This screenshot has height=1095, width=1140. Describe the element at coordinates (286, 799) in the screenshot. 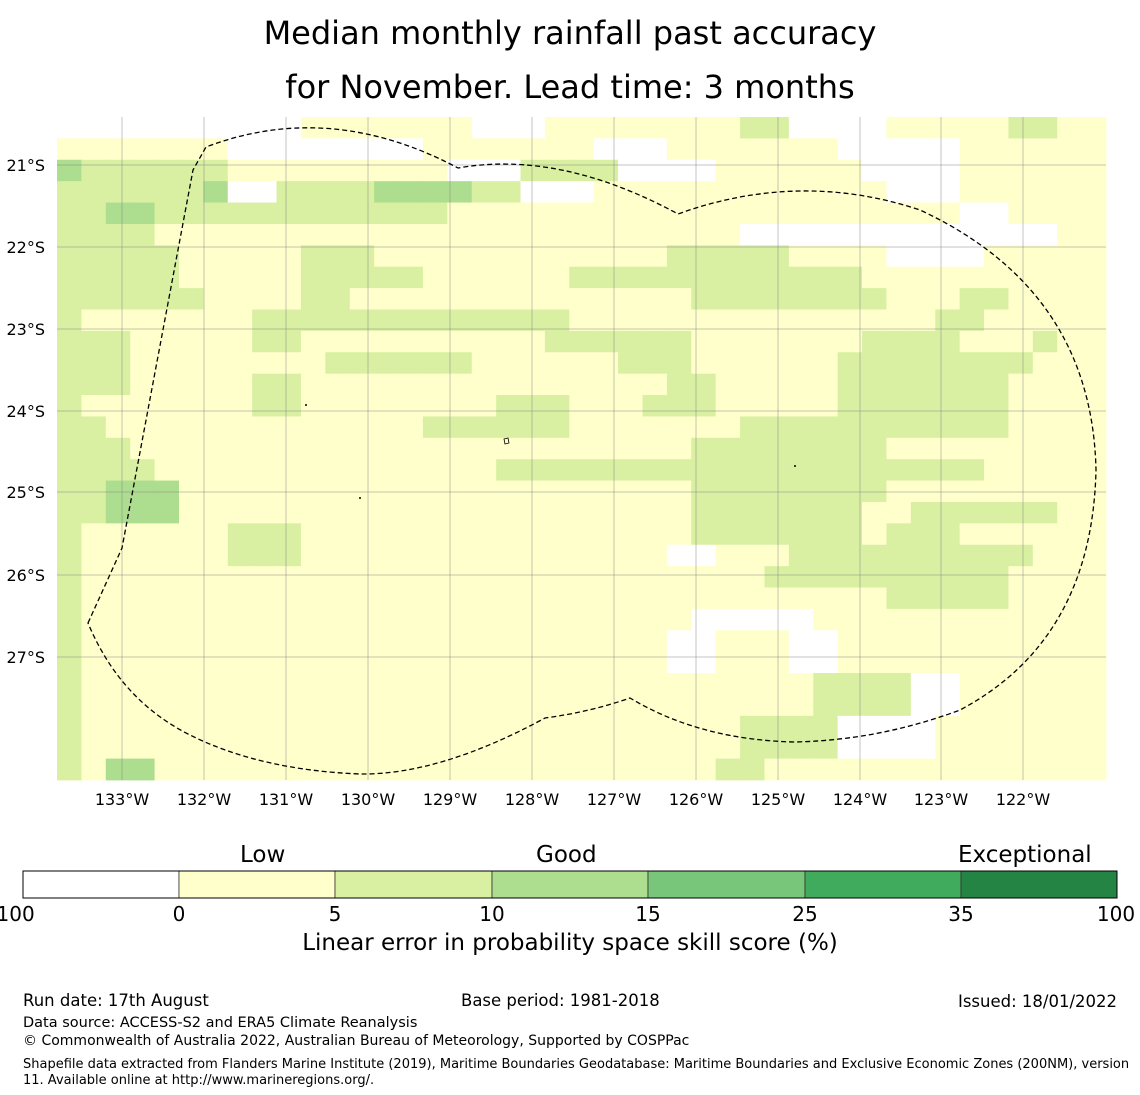

I see `longitude-label: 131°W` at that location.